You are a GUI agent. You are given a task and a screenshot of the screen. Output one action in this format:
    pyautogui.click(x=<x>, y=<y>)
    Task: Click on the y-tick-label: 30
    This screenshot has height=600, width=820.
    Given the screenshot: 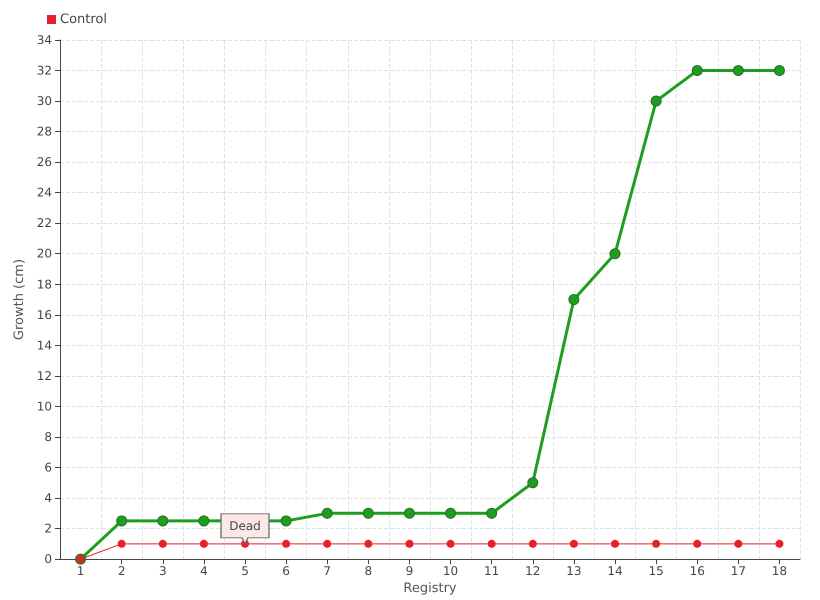 What is the action you would take?
    pyautogui.click(x=44, y=101)
    